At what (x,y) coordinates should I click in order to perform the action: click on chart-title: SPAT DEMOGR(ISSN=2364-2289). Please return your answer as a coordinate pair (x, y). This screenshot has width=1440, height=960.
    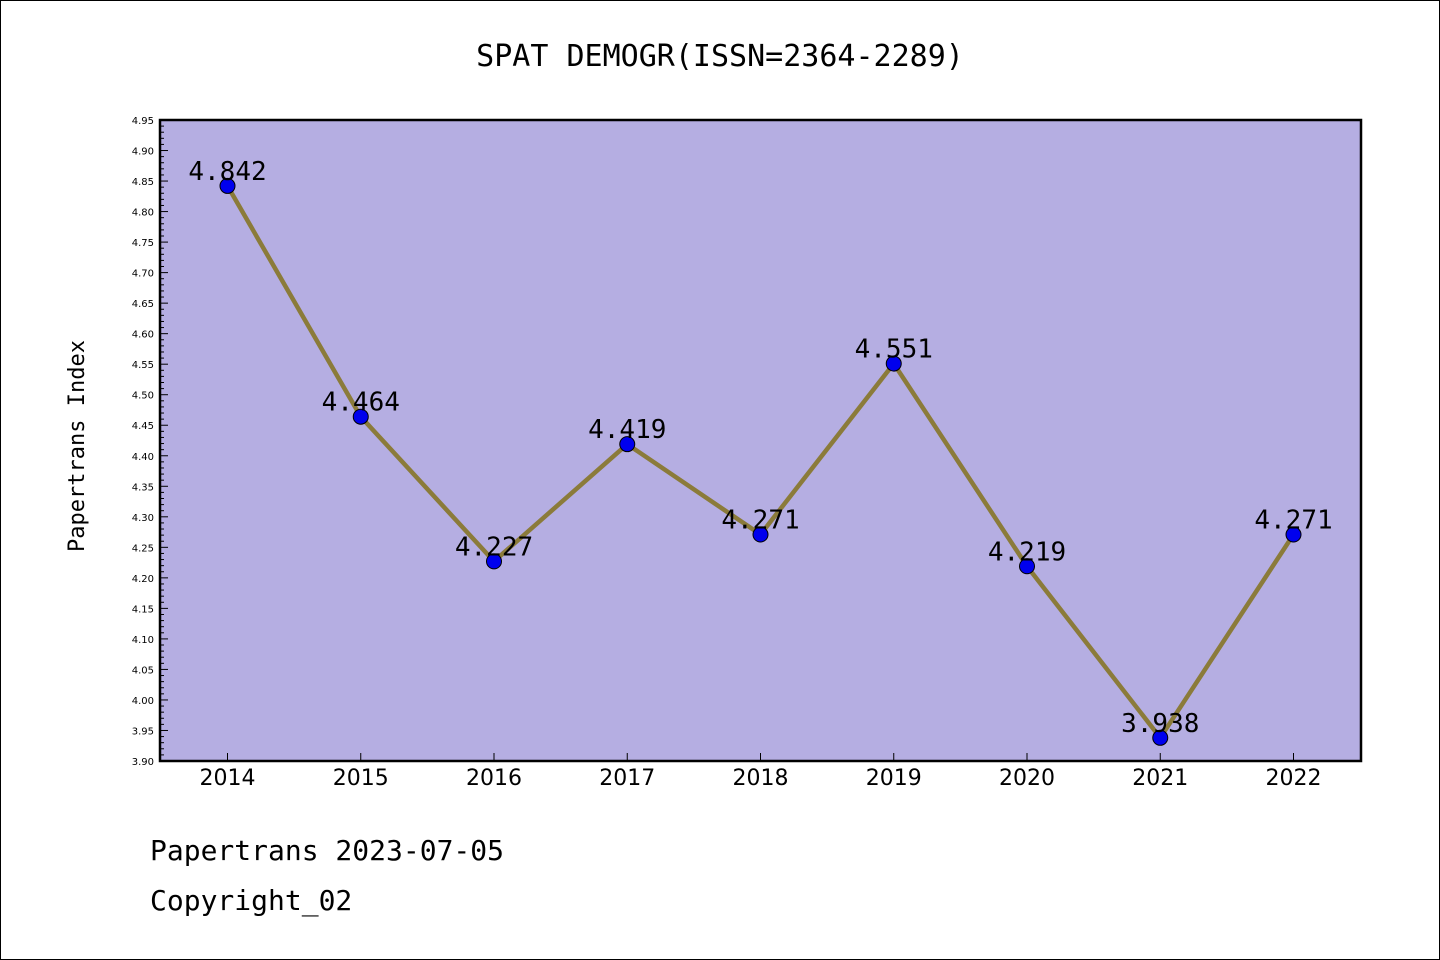
    Looking at the image, I should click on (720, 56).